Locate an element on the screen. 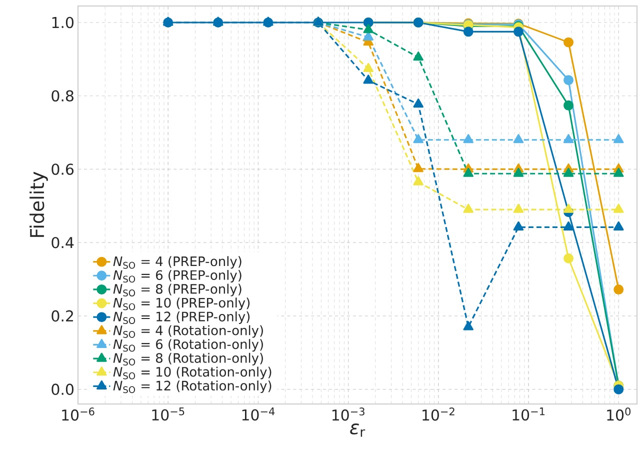  x-tick-label: 10$^{−1}$ is located at coordinates (528, 414).